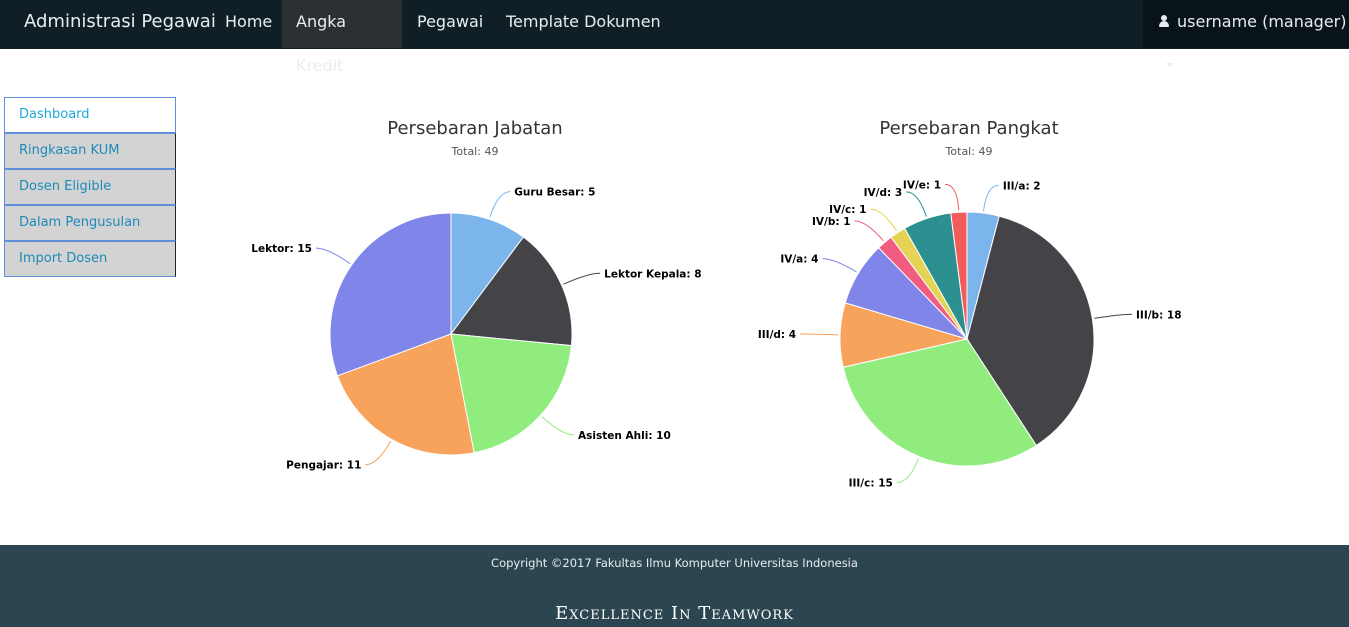 The image size is (1349, 627). What do you see at coordinates (1246, 33) in the screenshot?
I see `user-menu-dropdown: username (manager)` at bounding box center [1246, 33].